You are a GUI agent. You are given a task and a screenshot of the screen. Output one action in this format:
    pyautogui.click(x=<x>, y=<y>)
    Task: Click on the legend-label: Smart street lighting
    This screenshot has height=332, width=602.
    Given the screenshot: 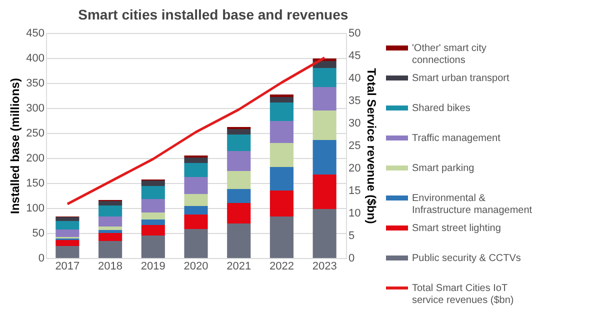 What is the action you would take?
    pyautogui.click(x=456, y=228)
    